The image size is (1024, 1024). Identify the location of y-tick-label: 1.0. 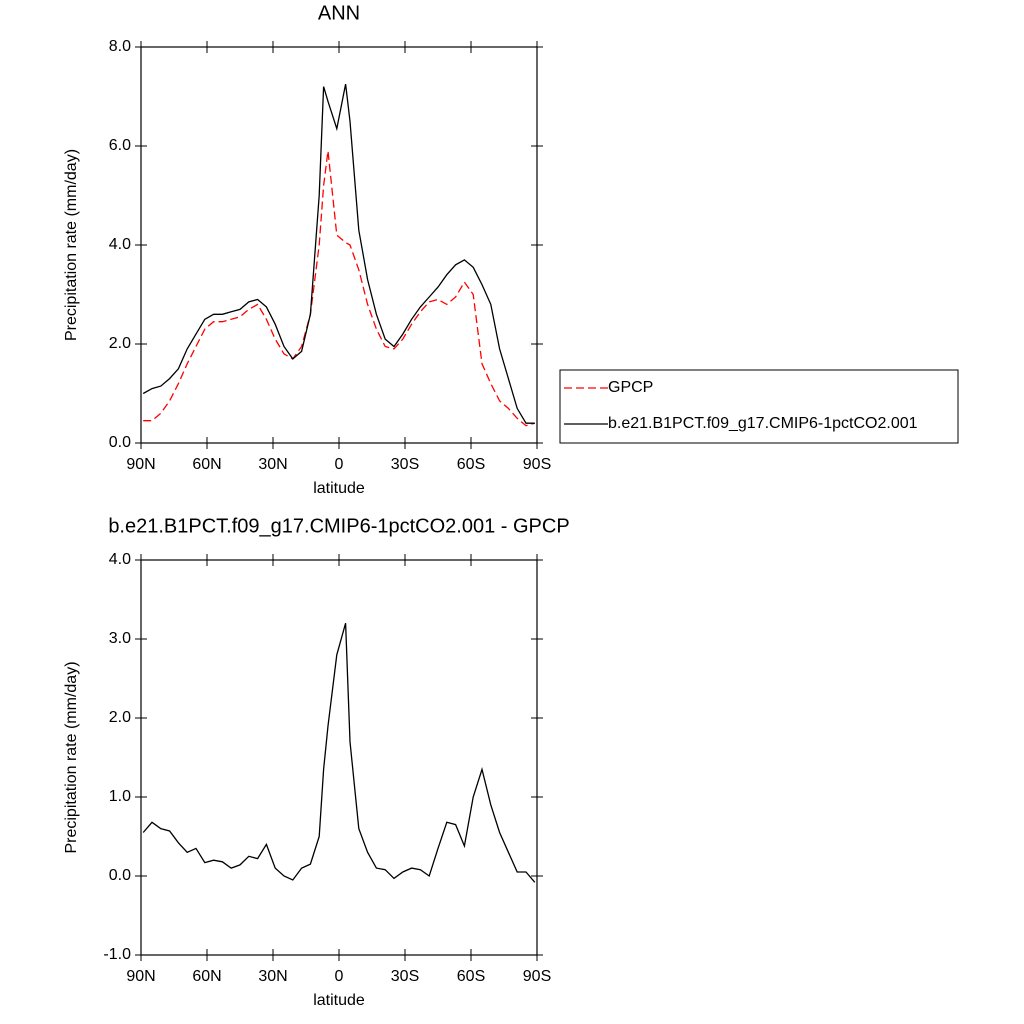
(120, 796).